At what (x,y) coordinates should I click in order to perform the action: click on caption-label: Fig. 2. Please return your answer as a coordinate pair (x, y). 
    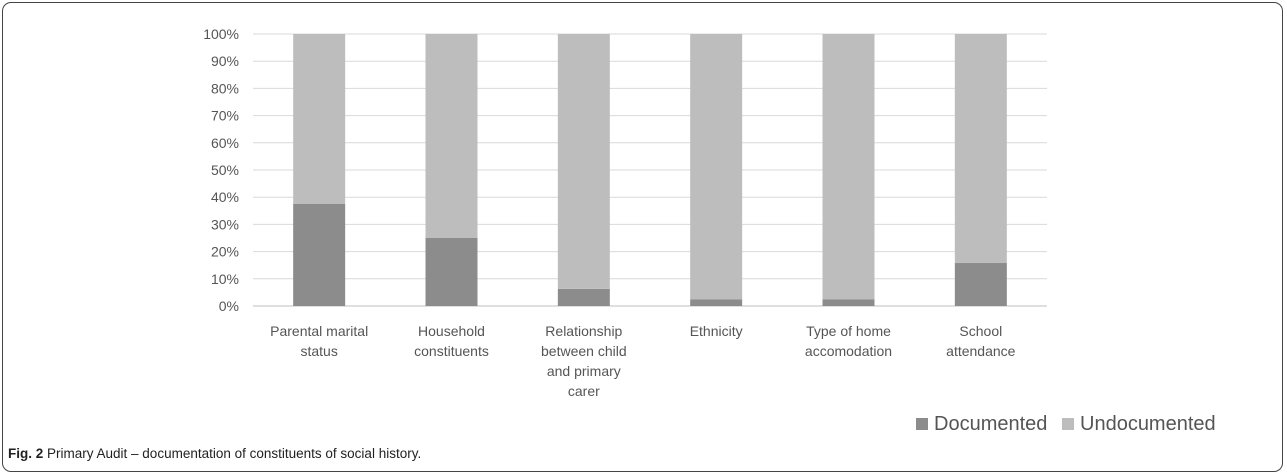
    Looking at the image, I should click on (26, 453).